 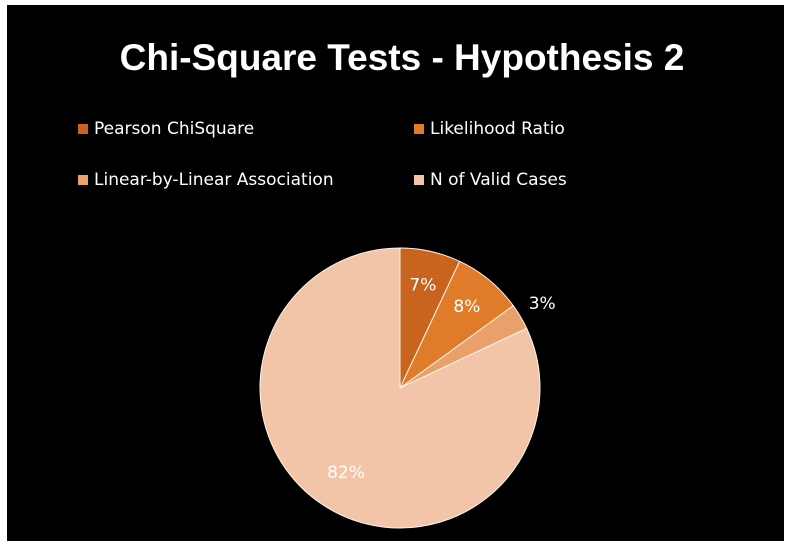 What do you see at coordinates (346, 473) in the screenshot?
I see `data-label: 82%` at bounding box center [346, 473].